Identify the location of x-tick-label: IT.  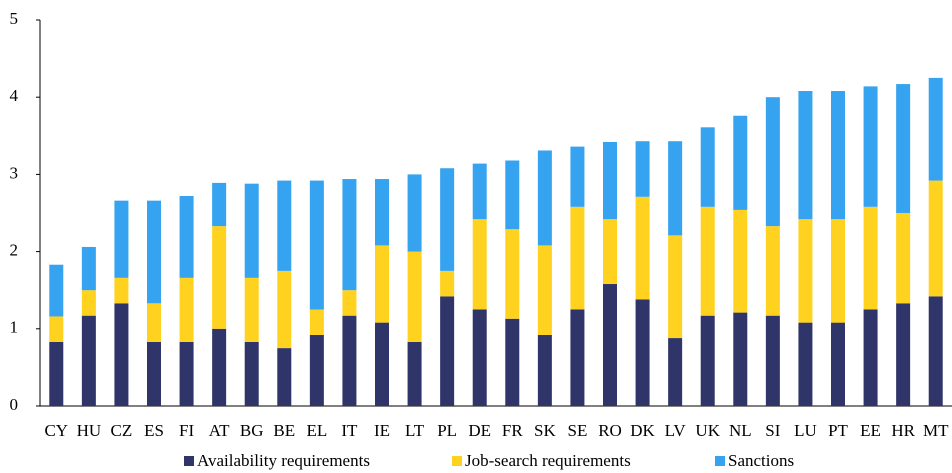
(349, 430).